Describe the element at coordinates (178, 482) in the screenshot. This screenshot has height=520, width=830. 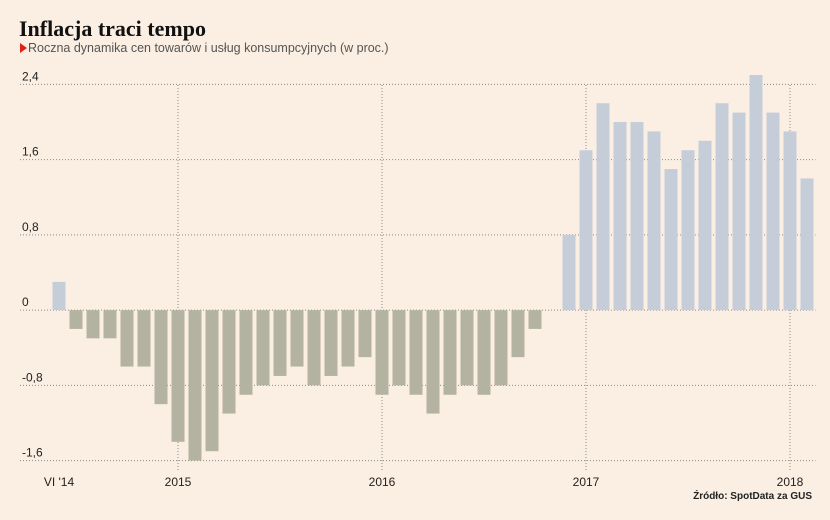
I see `x-tick-label: 2015` at that location.